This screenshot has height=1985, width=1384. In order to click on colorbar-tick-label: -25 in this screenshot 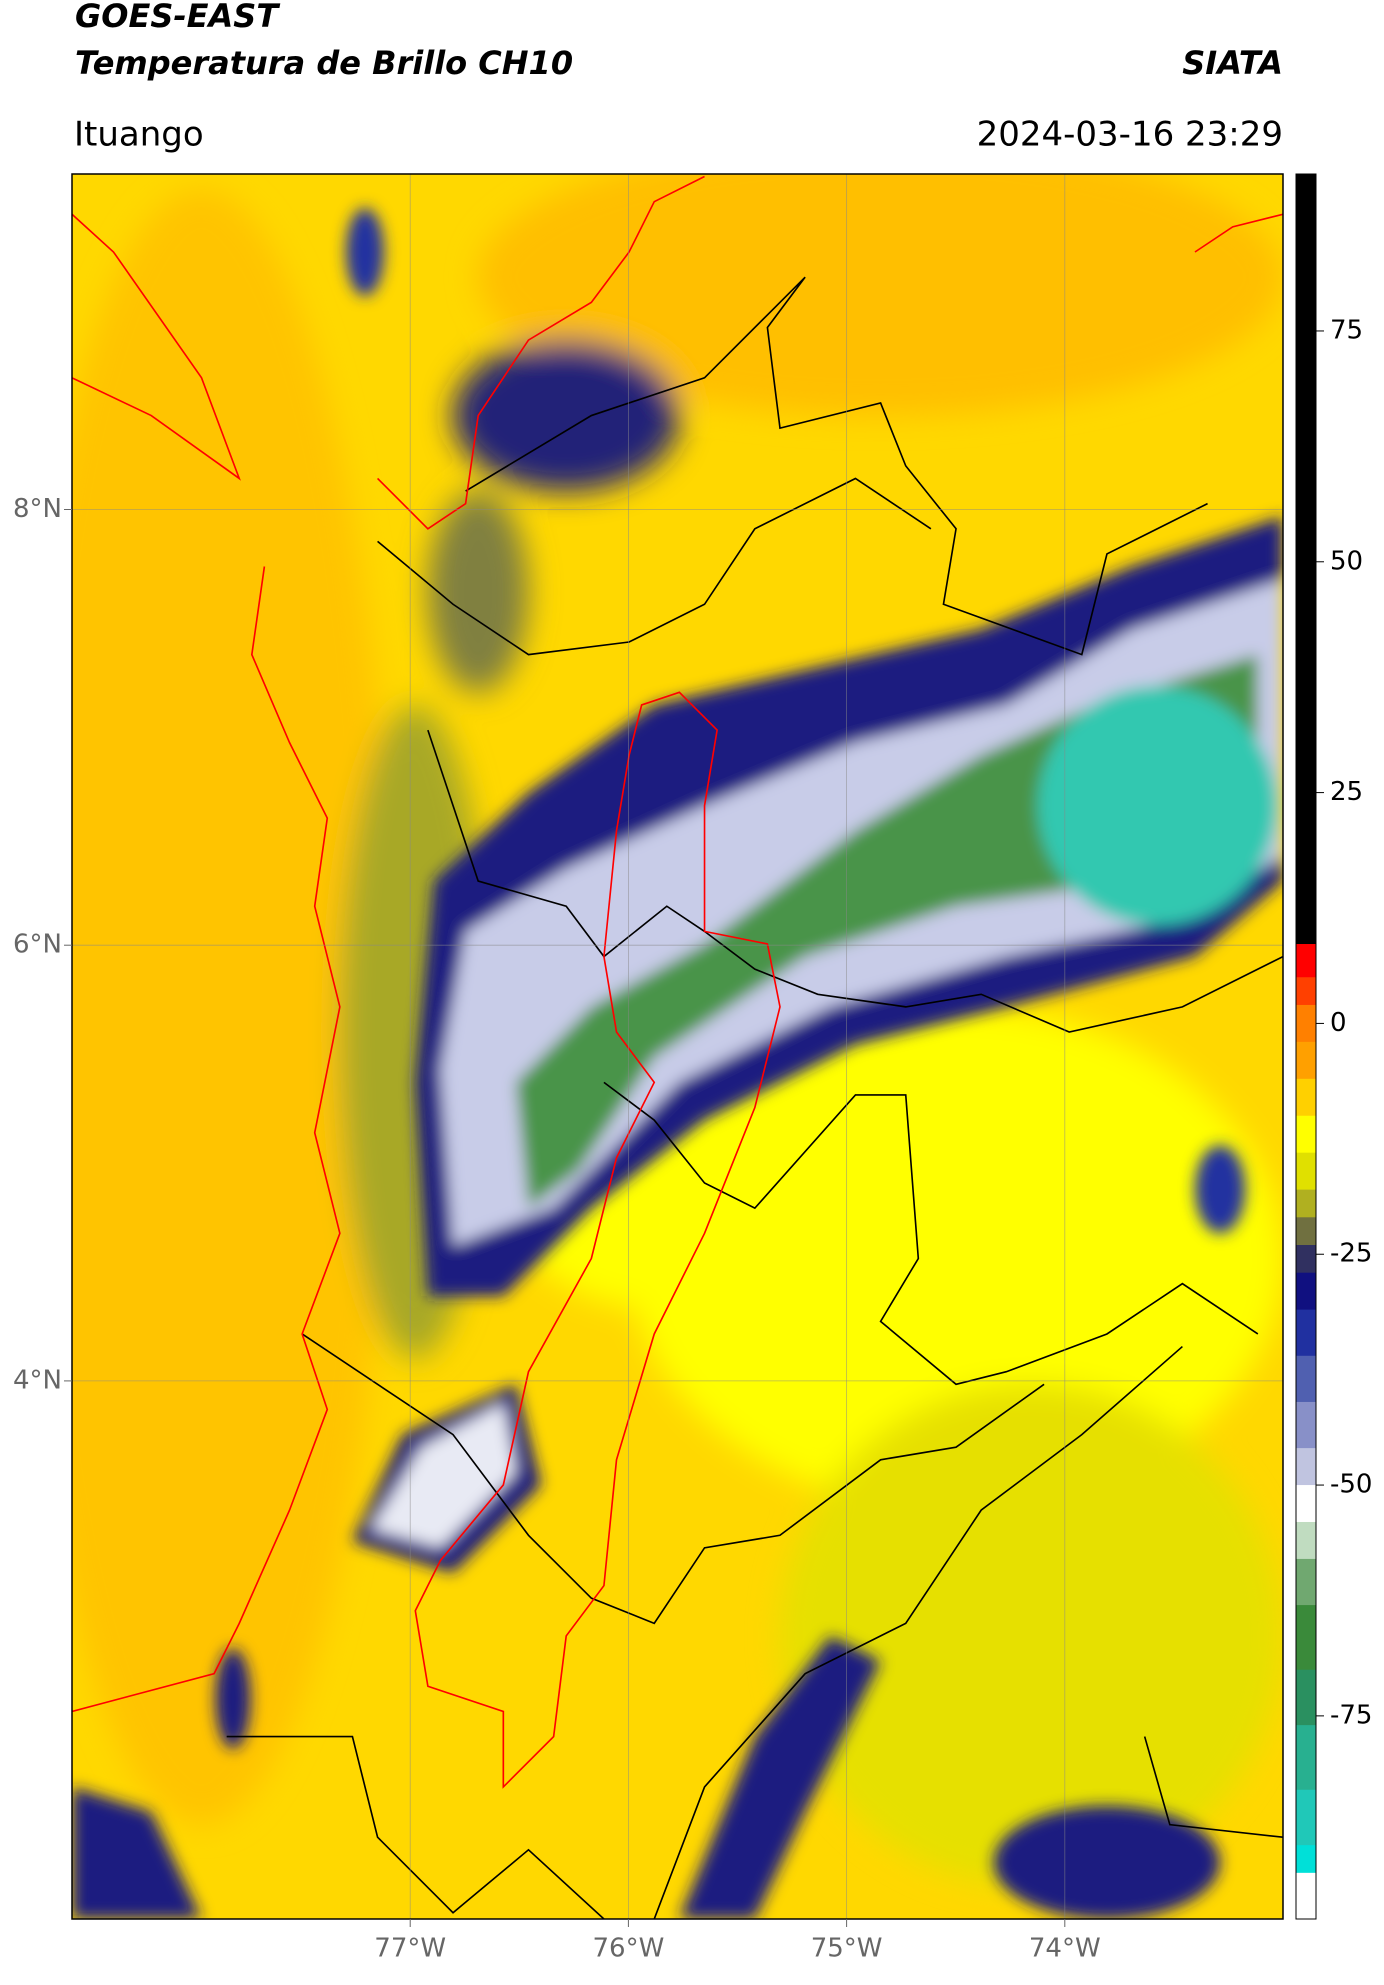, I will do `click(1351, 1254)`.